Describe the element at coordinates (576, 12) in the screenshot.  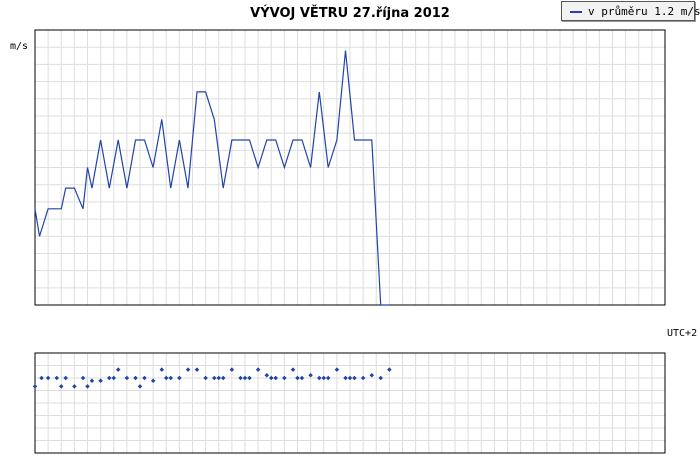
I see `legend-swatch` at that location.